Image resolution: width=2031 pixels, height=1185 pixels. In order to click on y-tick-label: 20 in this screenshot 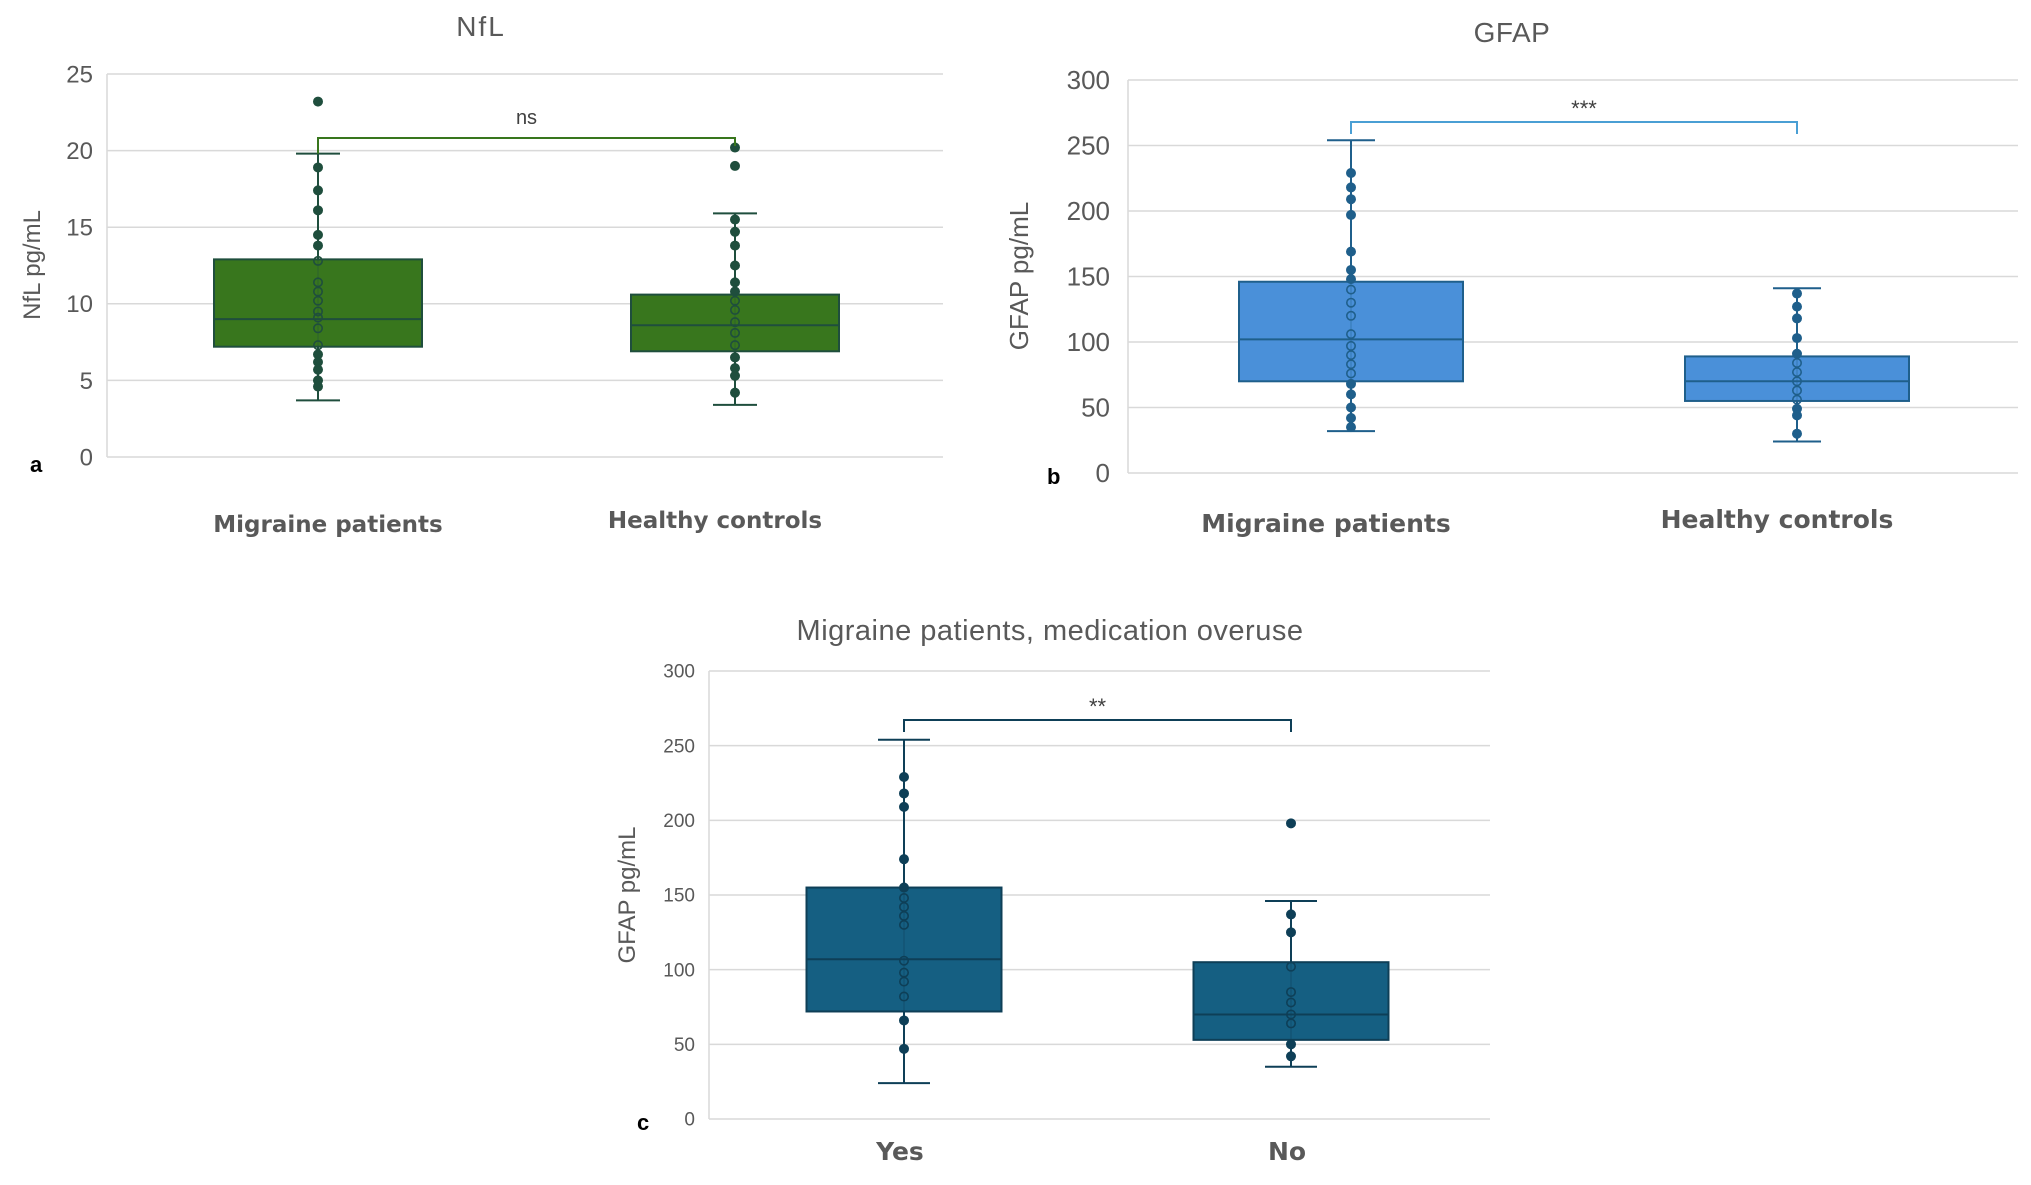, I will do `click(79, 151)`.